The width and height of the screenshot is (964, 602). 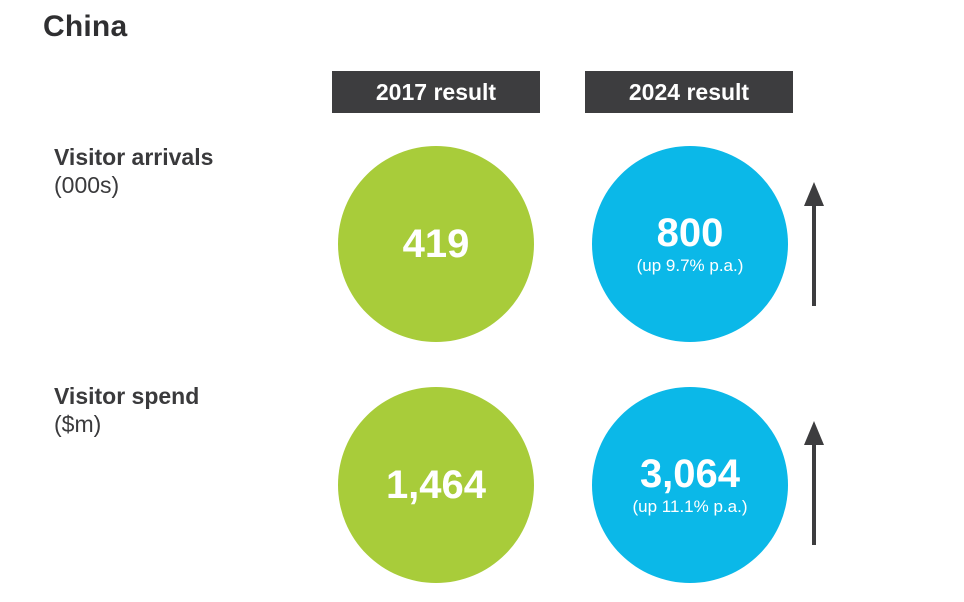 I want to click on circle-arrivals-2017: 419, so click(x=436, y=244).